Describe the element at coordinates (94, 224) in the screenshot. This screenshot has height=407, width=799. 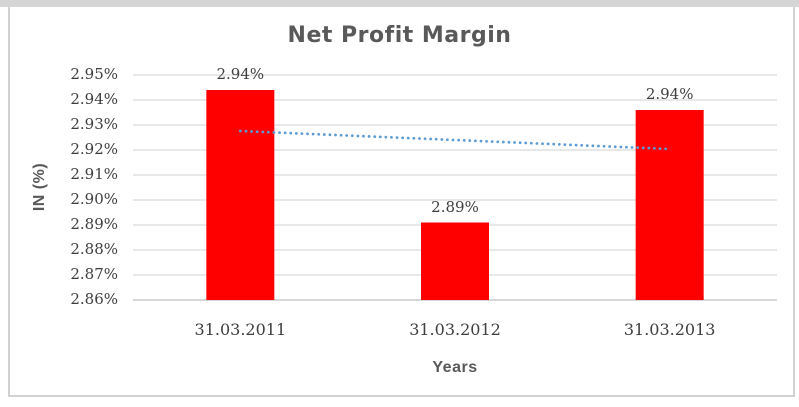
I see `y-tick-label: 2.89%` at that location.